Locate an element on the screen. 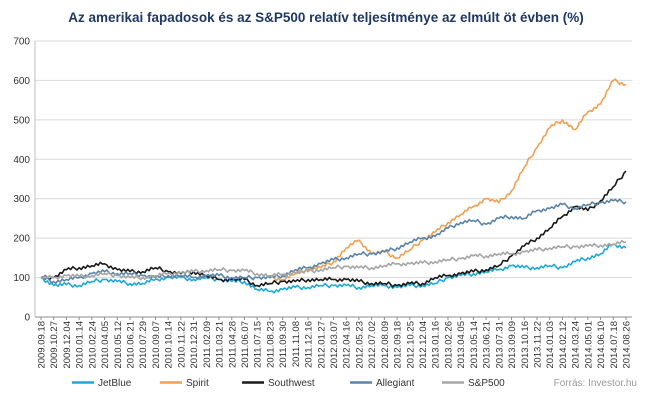 The height and width of the screenshot is (414, 645). legend-label: S&P500 is located at coordinates (486, 383).